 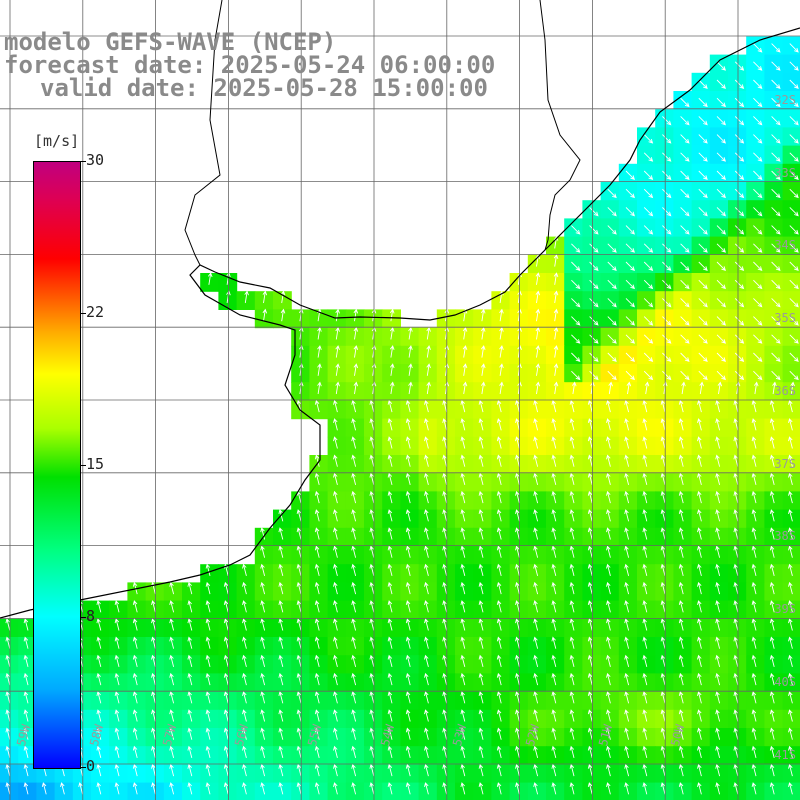 I want to click on colorbar-tick-label: 8, so click(x=91, y=616).